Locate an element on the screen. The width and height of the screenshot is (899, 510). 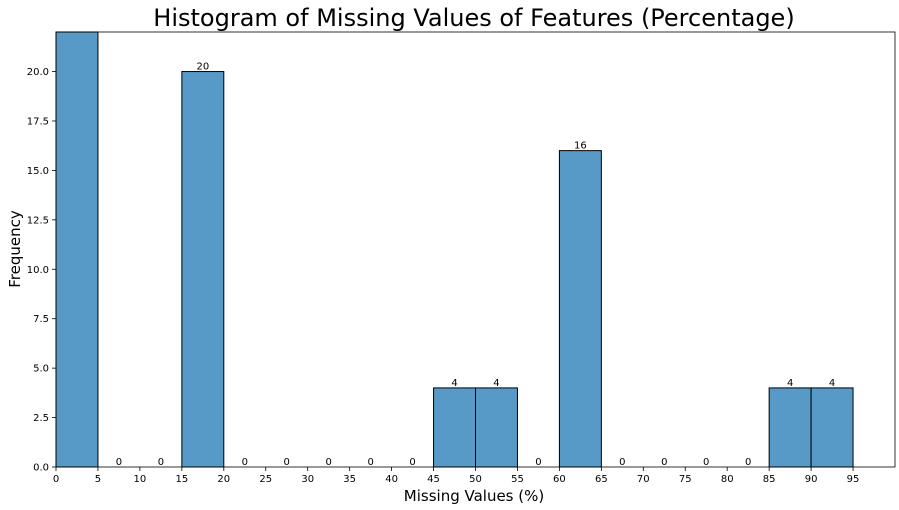
y-tick-label: 12.5 is located at coordinates (38, 220).